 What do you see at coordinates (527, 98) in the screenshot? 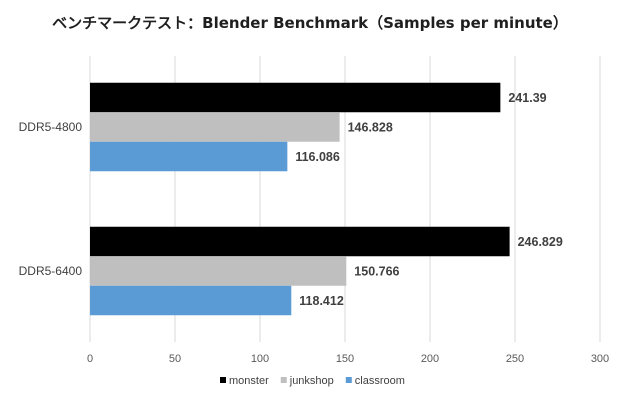
I see `data-label: 241.39` at bounding box center [527, 98].